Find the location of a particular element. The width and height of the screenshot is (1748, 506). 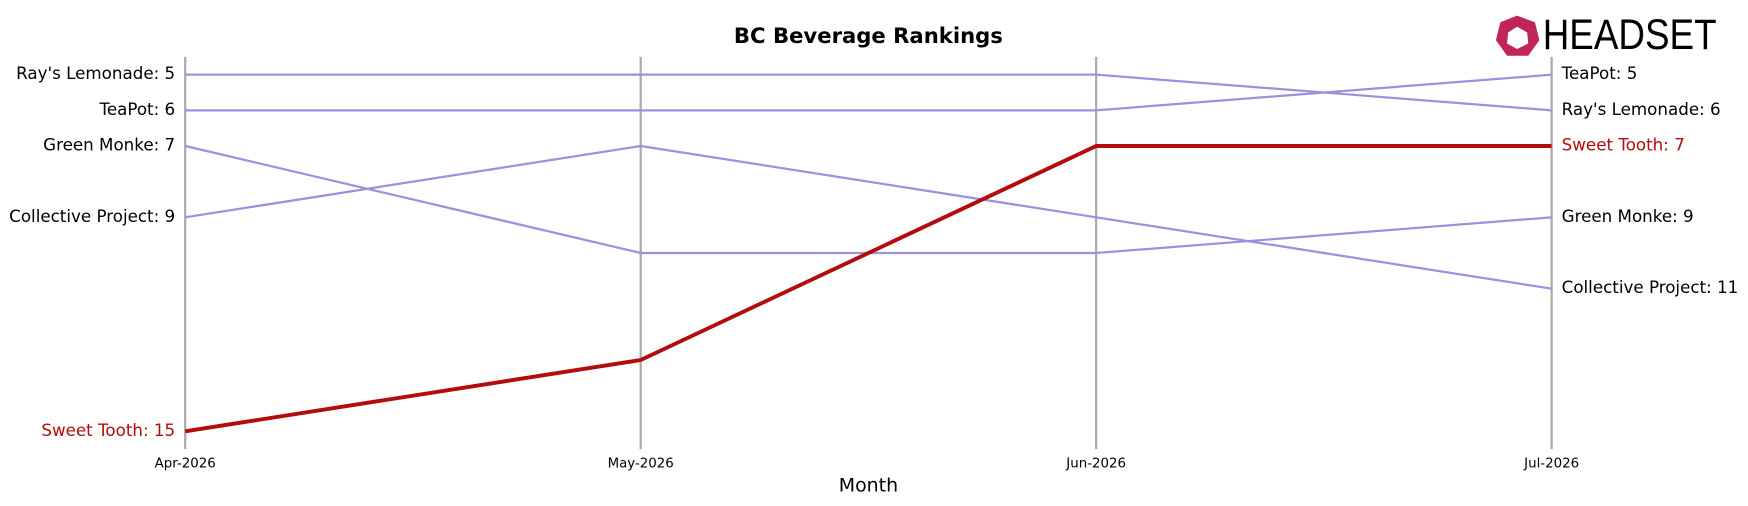

logo: HEADSET is located at coordinates (1606, 34).